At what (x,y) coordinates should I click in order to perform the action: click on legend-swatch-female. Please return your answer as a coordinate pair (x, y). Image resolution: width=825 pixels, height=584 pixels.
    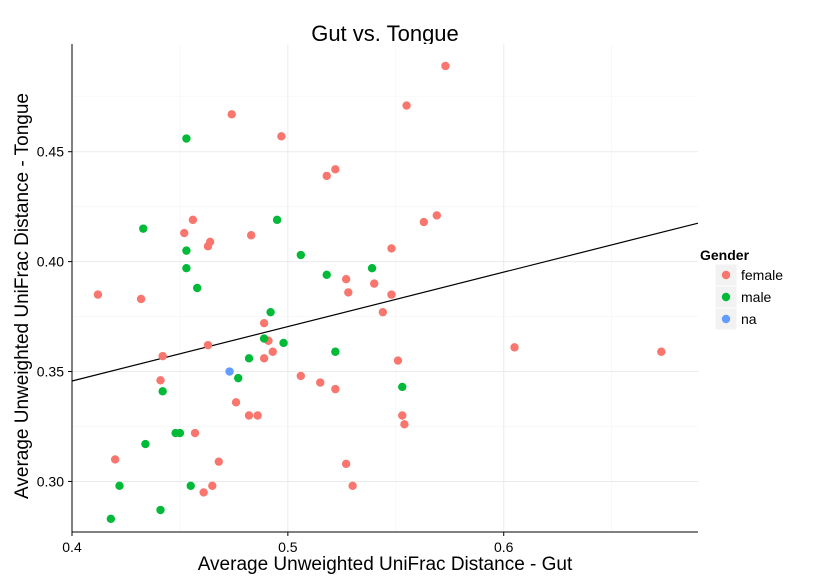
    Looking at the image, I should click on (726, 275).